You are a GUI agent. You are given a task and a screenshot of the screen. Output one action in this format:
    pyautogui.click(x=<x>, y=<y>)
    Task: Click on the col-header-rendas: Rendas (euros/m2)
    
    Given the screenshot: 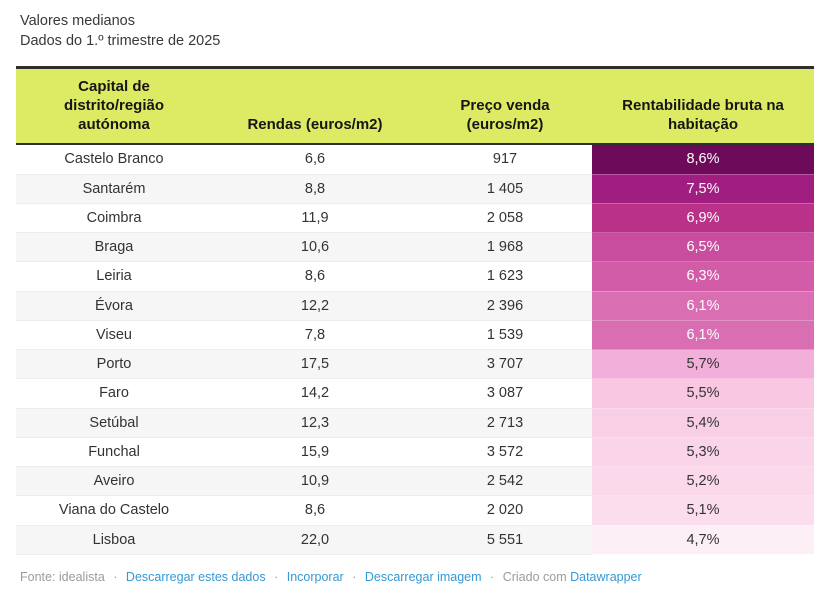 What is the action you would take?
    pyautogui.click(x=315, y=106)
    